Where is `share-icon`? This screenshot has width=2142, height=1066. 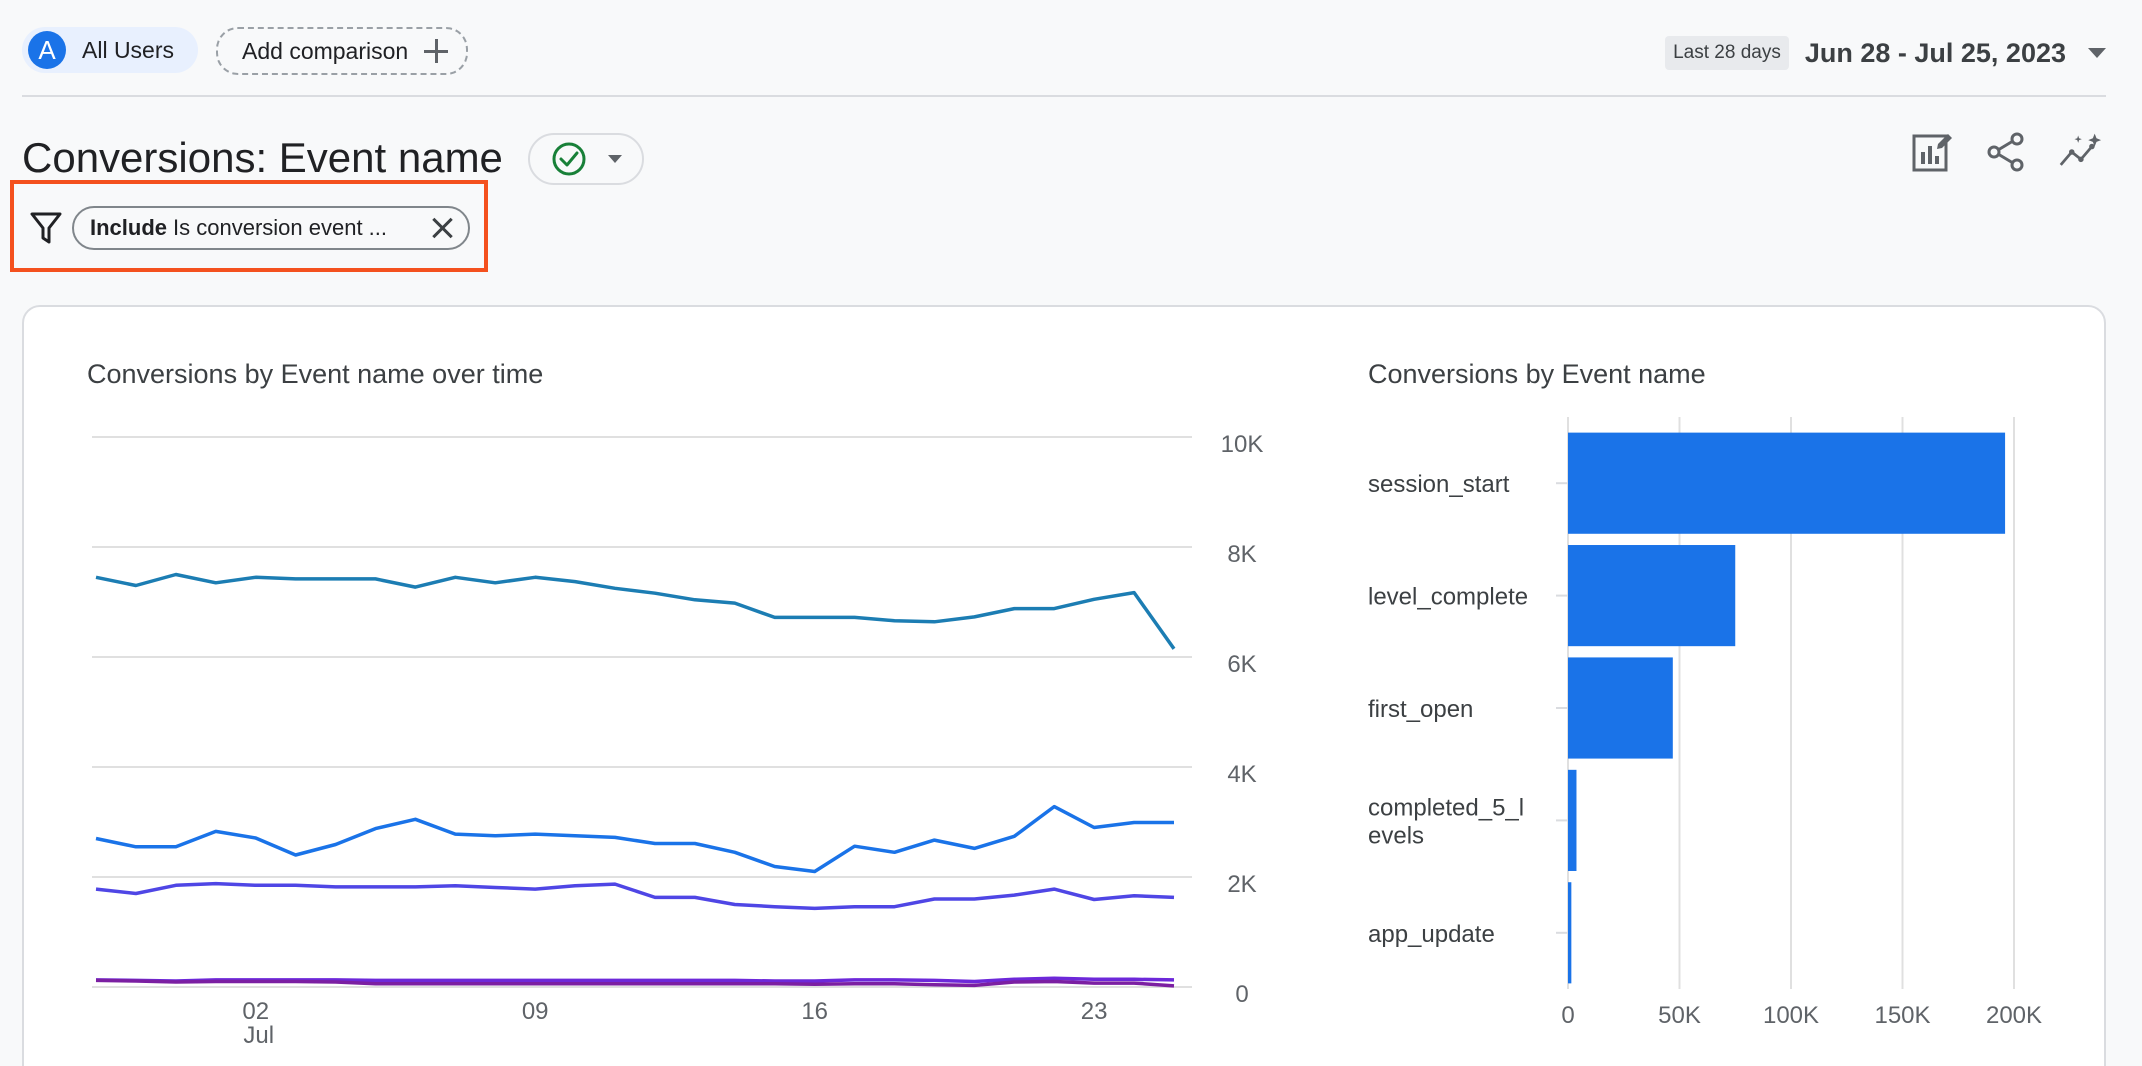 share-icon is located at coordinates (2006, 152).